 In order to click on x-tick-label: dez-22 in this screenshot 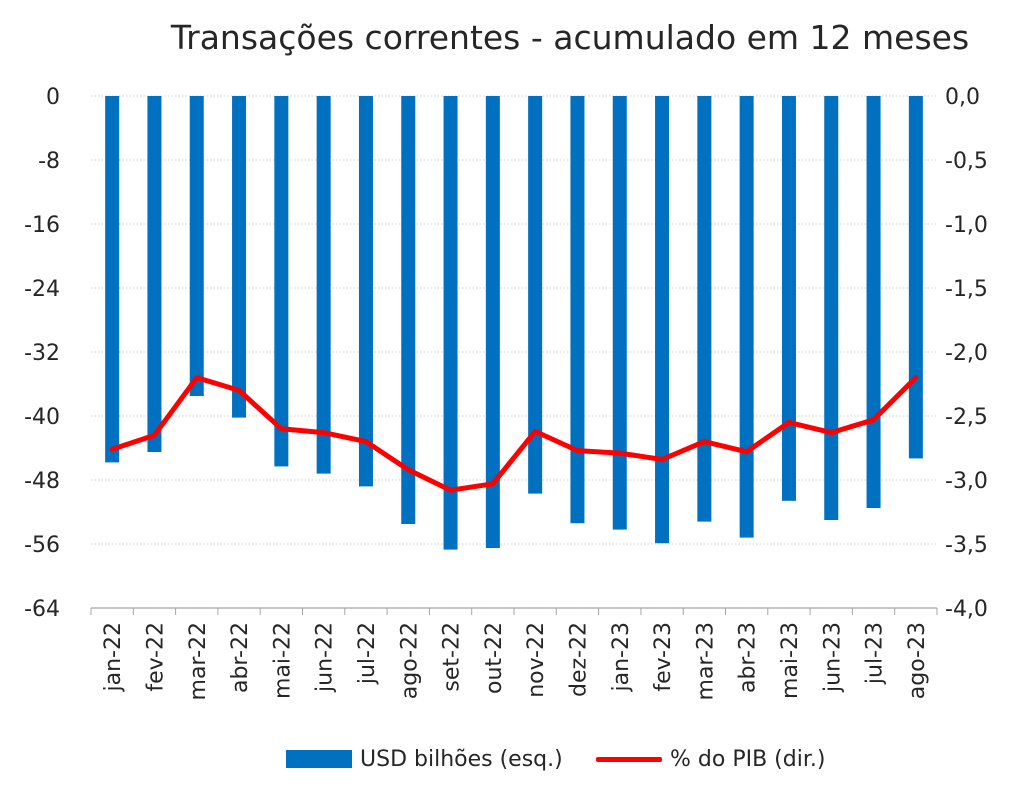, I will do `click(578, 659)`.